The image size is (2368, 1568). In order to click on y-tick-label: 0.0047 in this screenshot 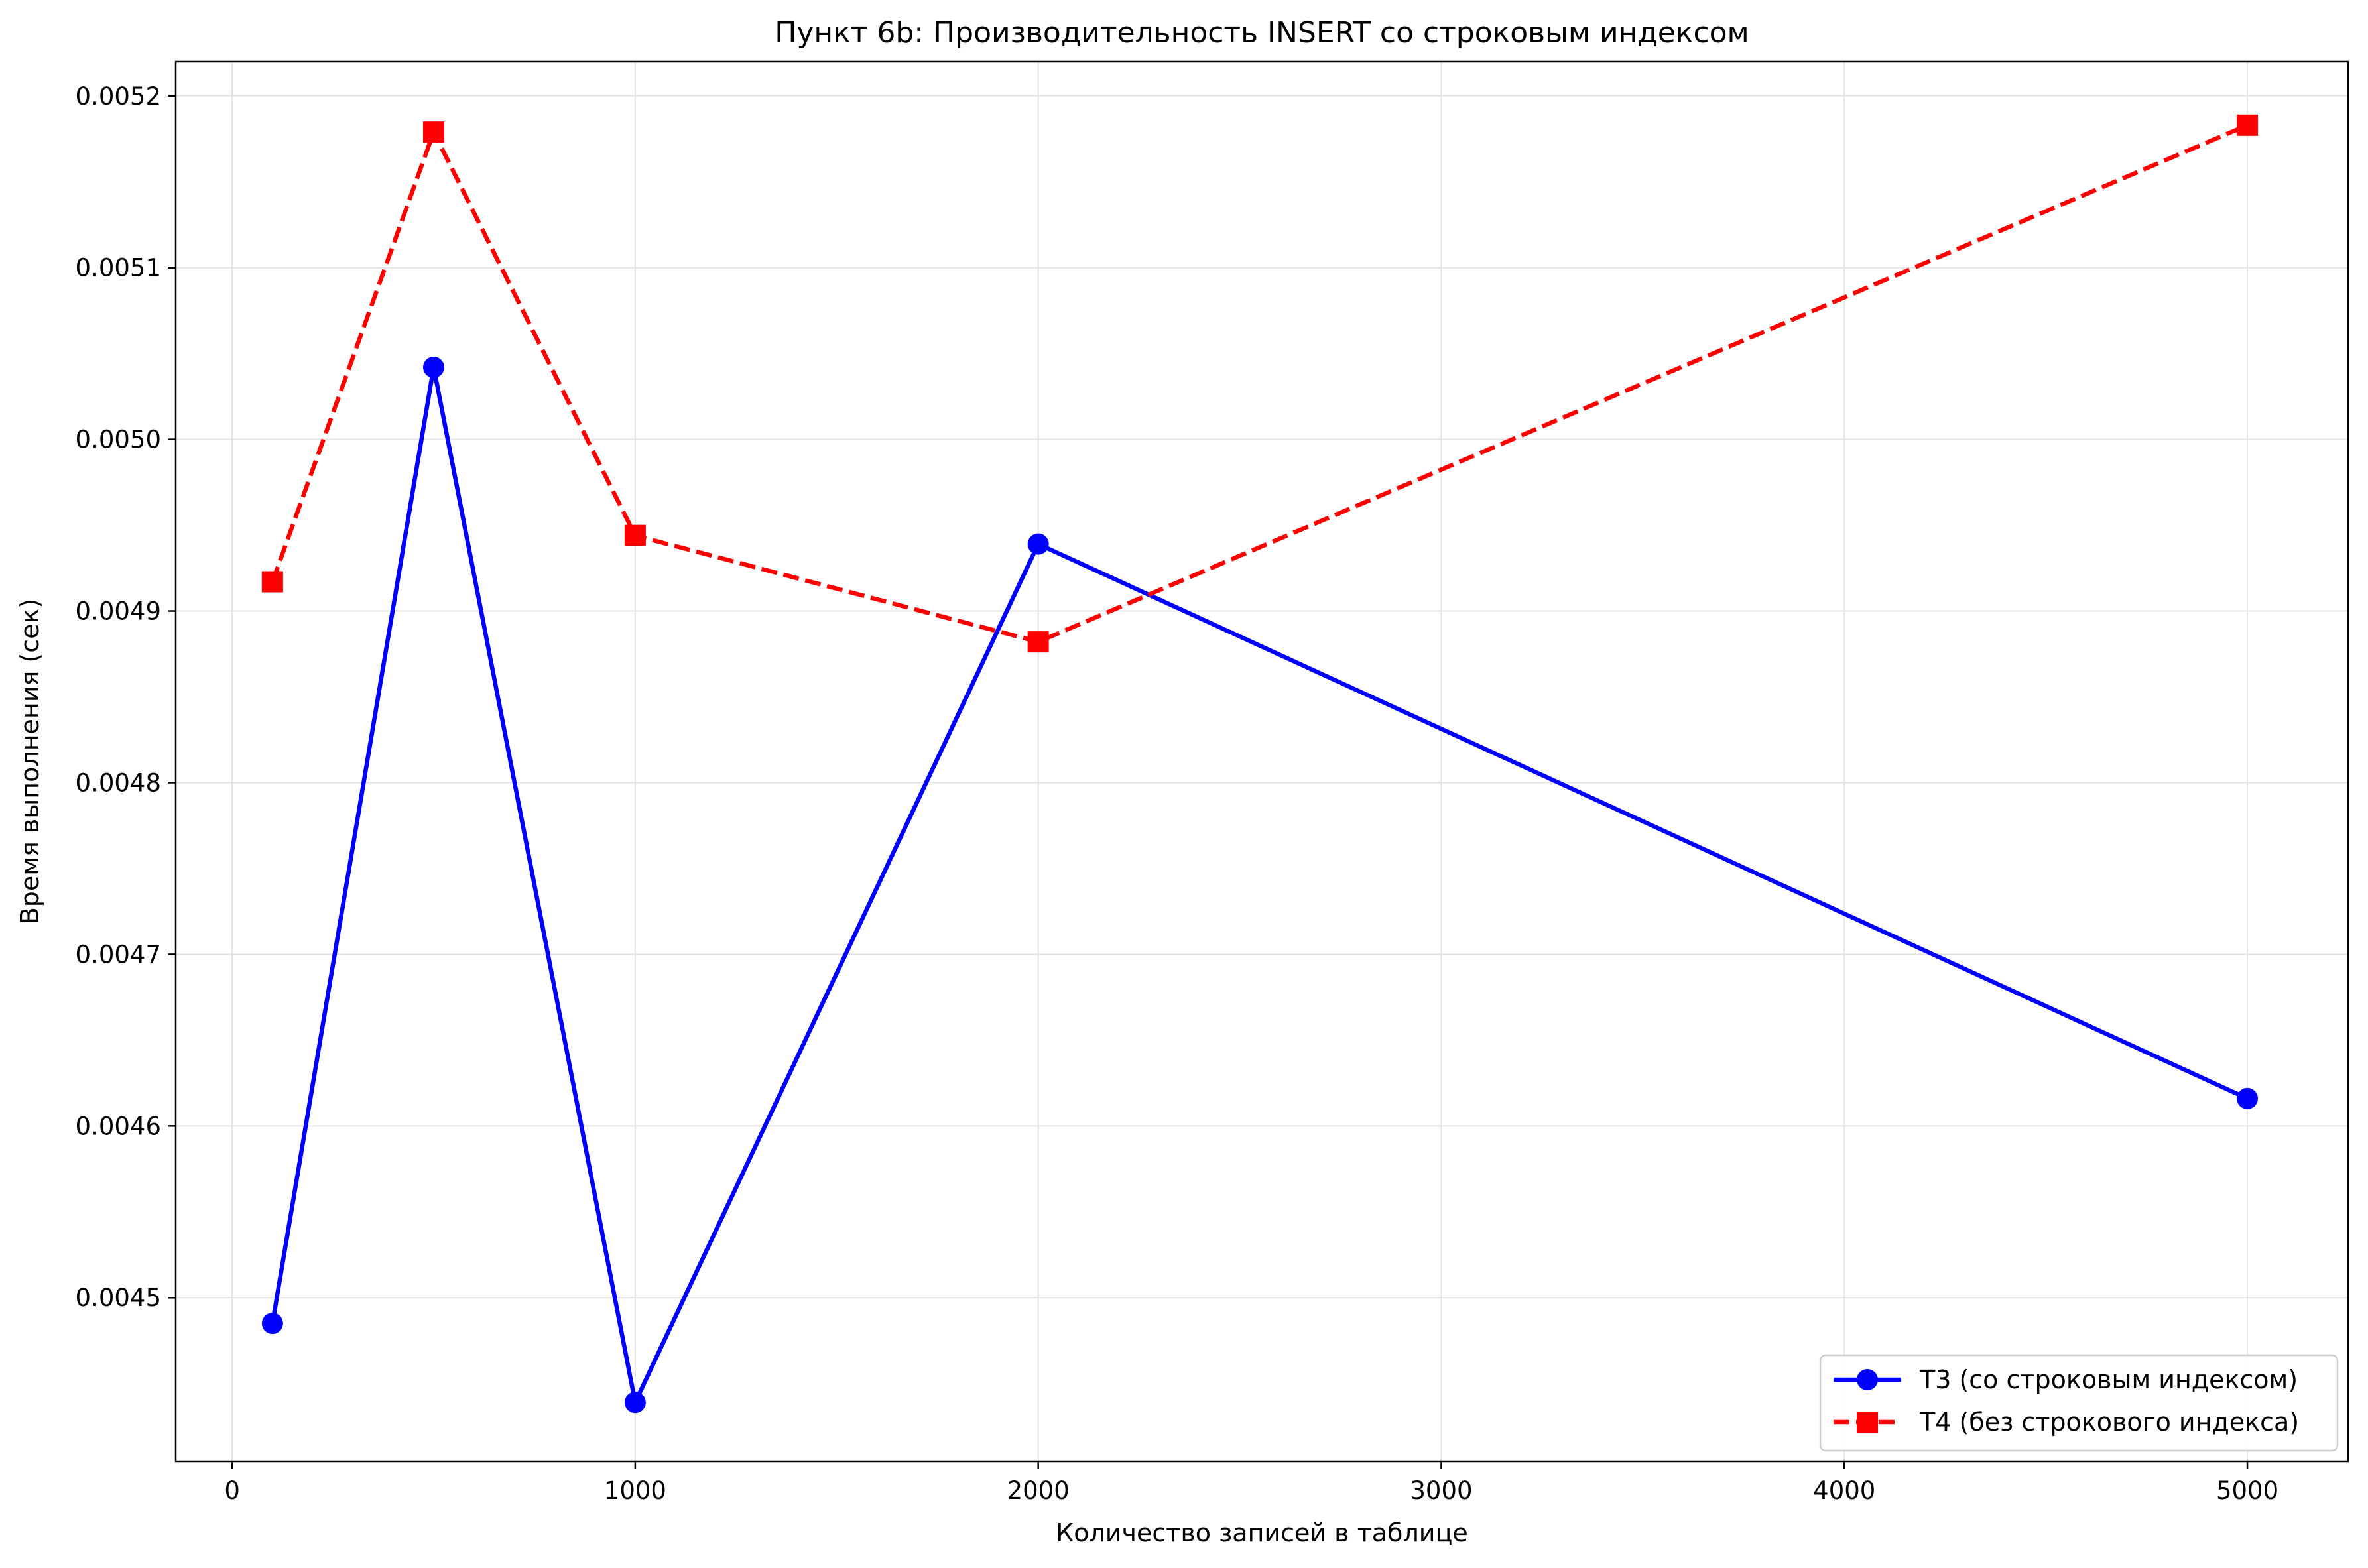, I will do `click(118, 954)`.